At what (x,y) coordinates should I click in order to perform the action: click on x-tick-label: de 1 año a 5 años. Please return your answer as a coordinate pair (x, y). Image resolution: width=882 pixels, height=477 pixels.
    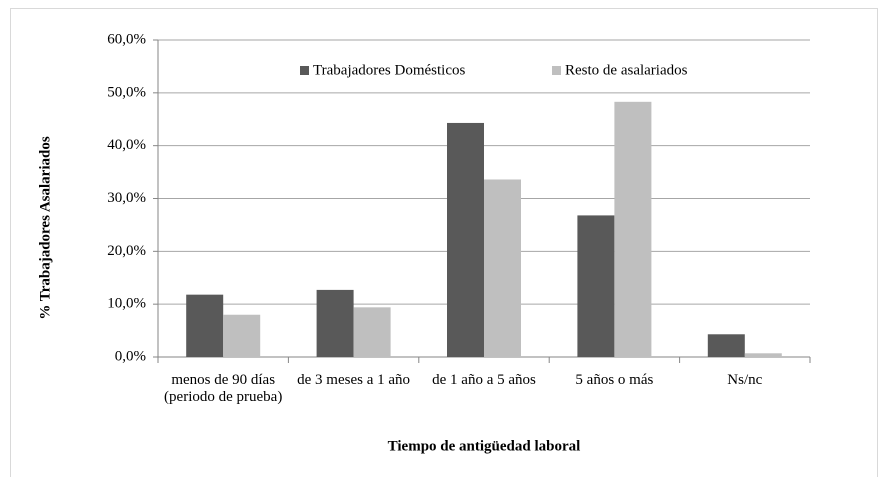
    Looking at the image, I should click on (484, 380).